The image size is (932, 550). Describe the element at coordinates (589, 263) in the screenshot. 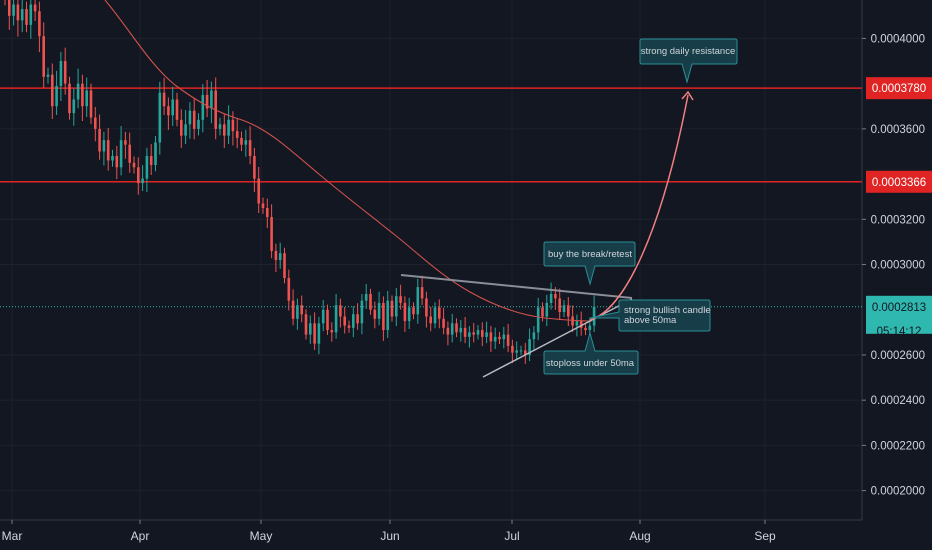

I see `callout-buy-the-break-retest: buy the break/retest` at that location.